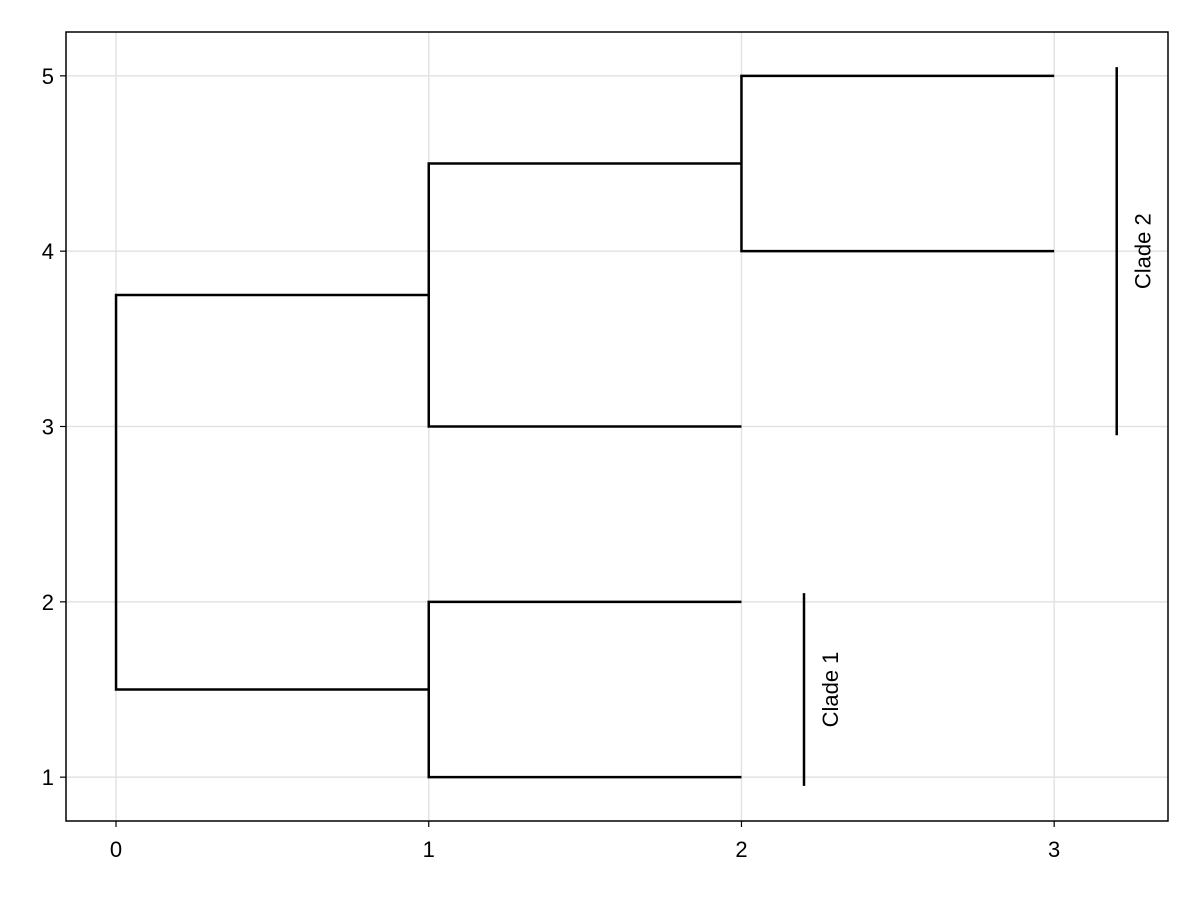 The height and width of the screenshot is (900, 1200). I want to click on x-tick-label: 2, so click(741, 849).